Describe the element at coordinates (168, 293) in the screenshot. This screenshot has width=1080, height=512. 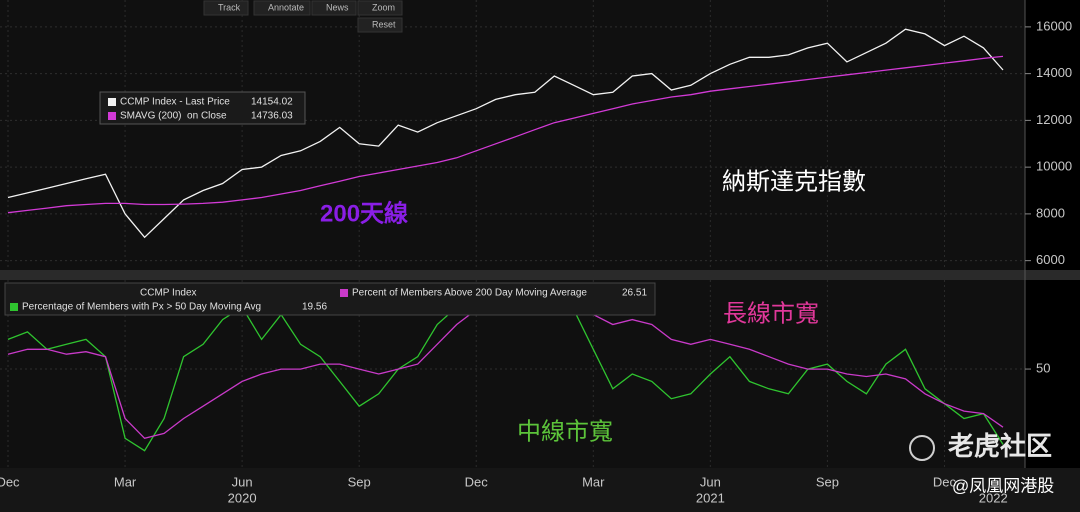
I see `legend-title: CCMP Index` at that location.